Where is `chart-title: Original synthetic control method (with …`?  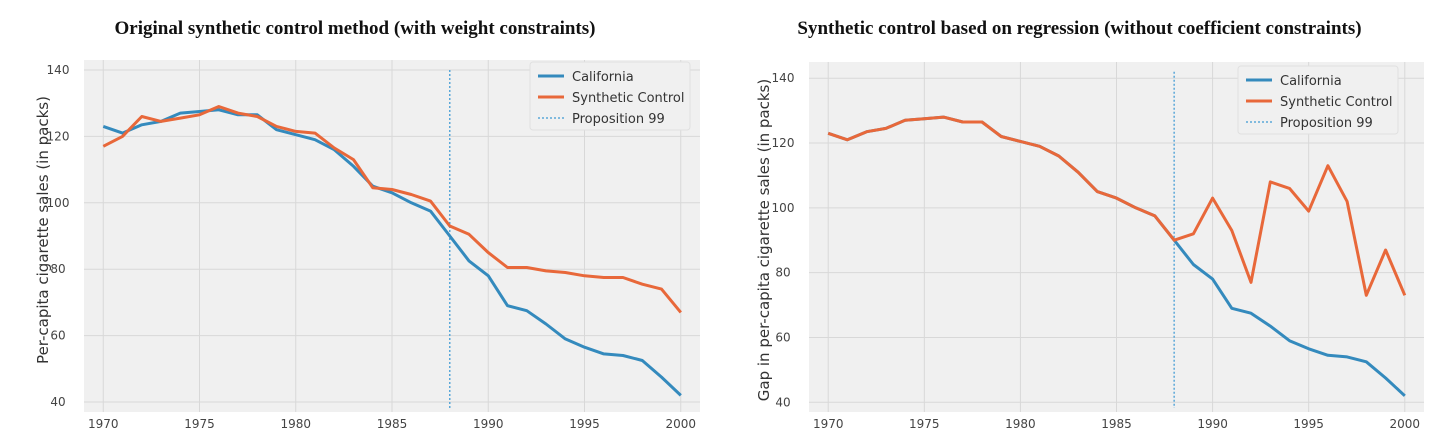 chart-title: Original synthetic control method (with … is located at coordinates (355, 28).